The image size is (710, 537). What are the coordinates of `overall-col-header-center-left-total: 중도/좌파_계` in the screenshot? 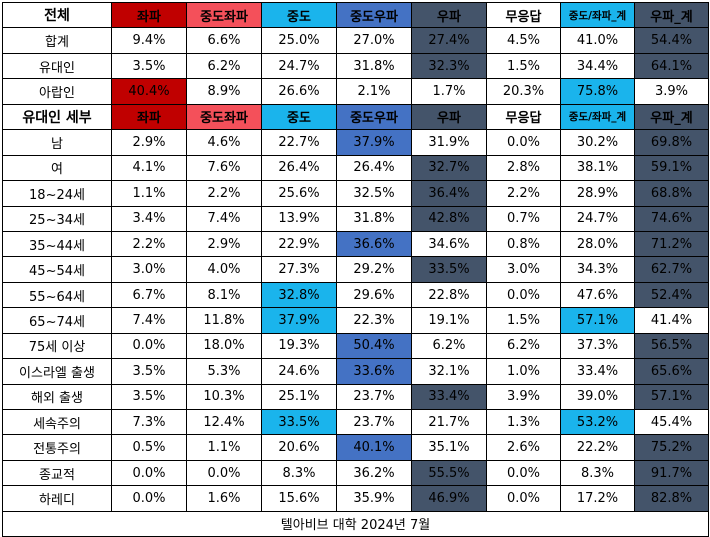 It's located at (597, 15).